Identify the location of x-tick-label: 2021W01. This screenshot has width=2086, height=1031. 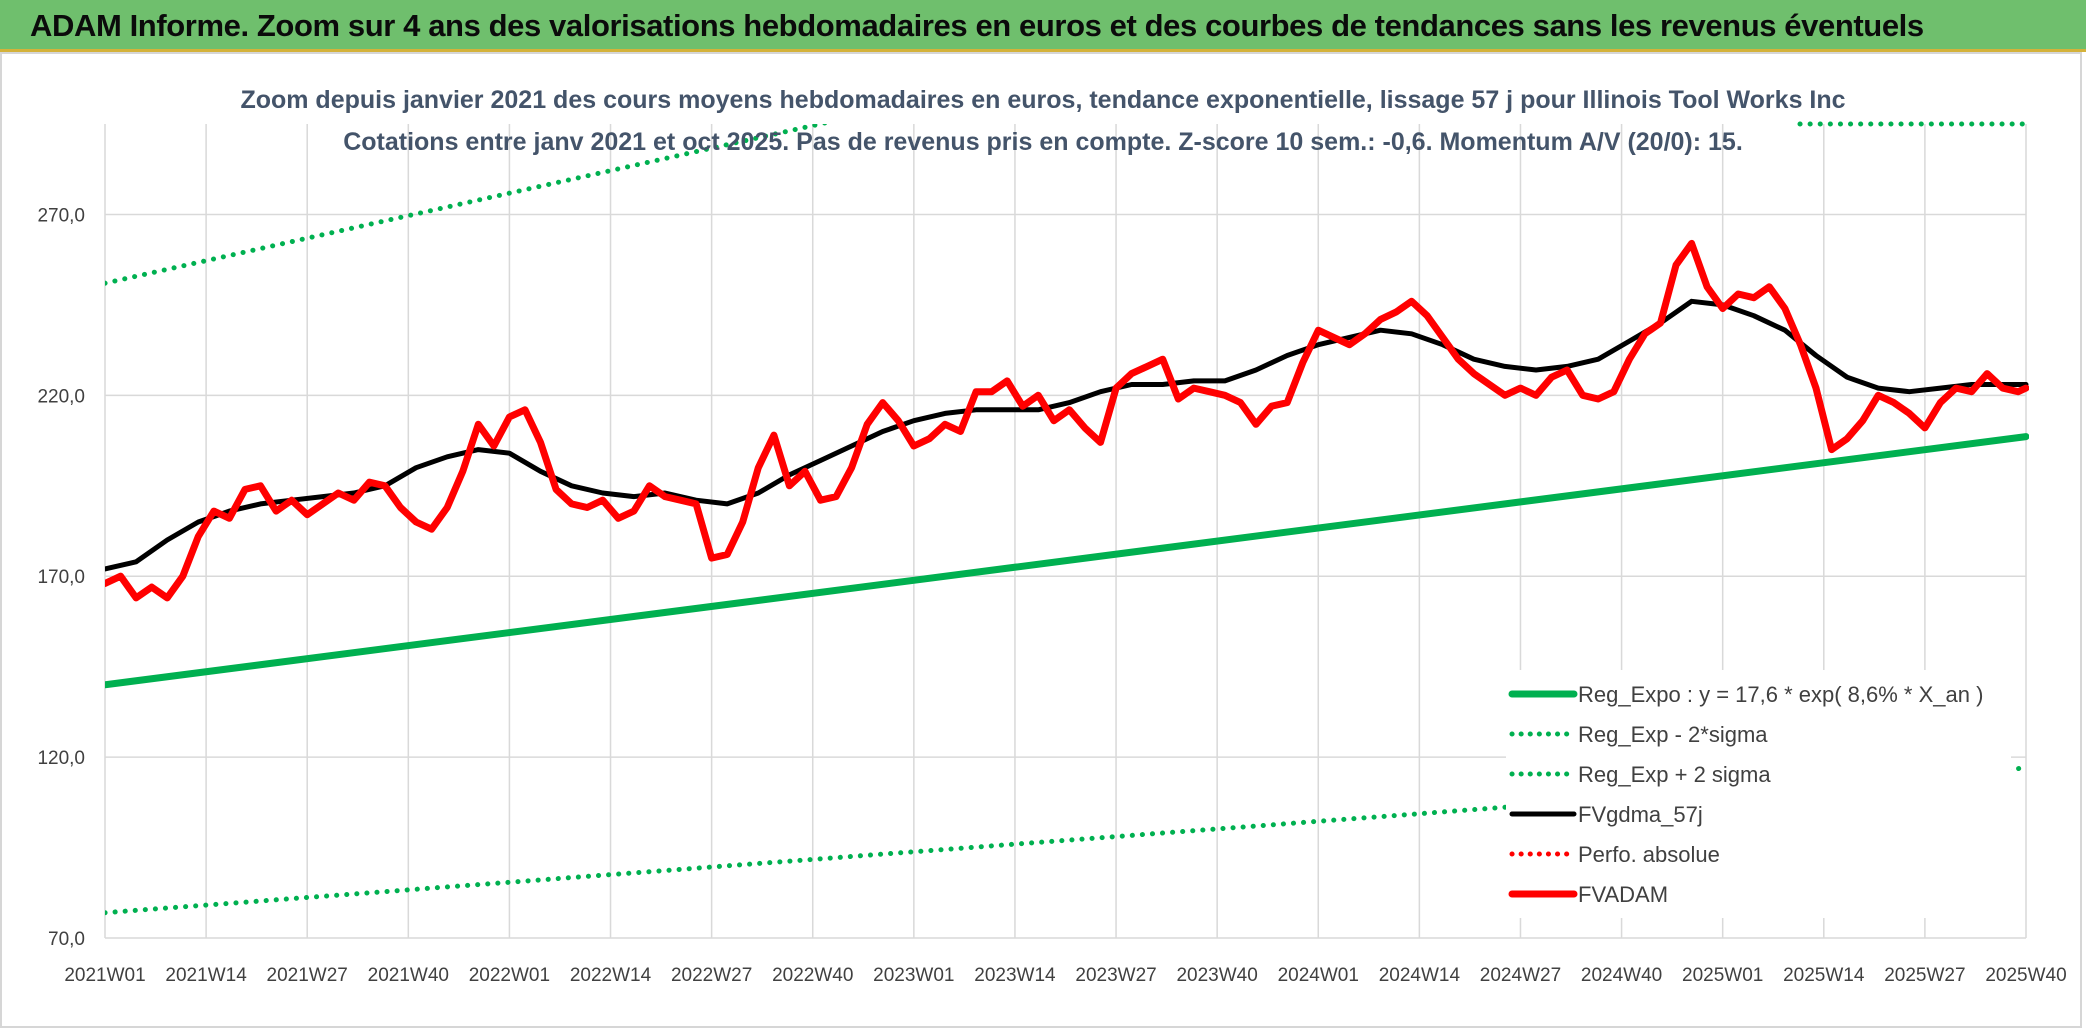
(104, 975).